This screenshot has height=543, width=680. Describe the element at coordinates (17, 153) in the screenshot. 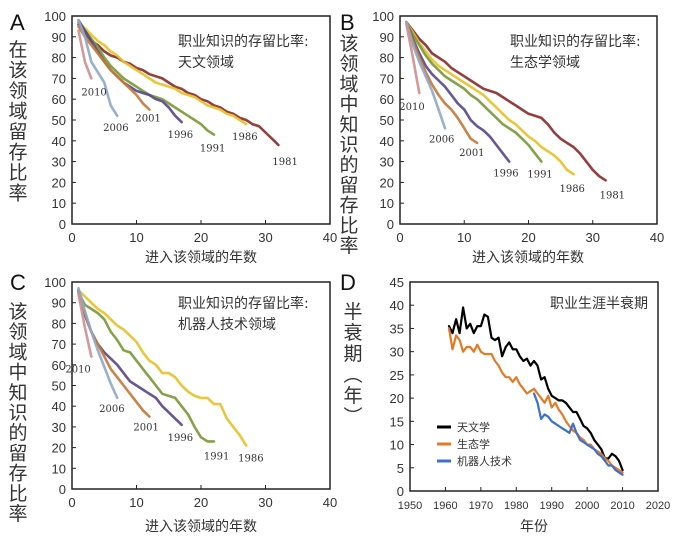

I see `y-axis-label-char: 存` at that location.